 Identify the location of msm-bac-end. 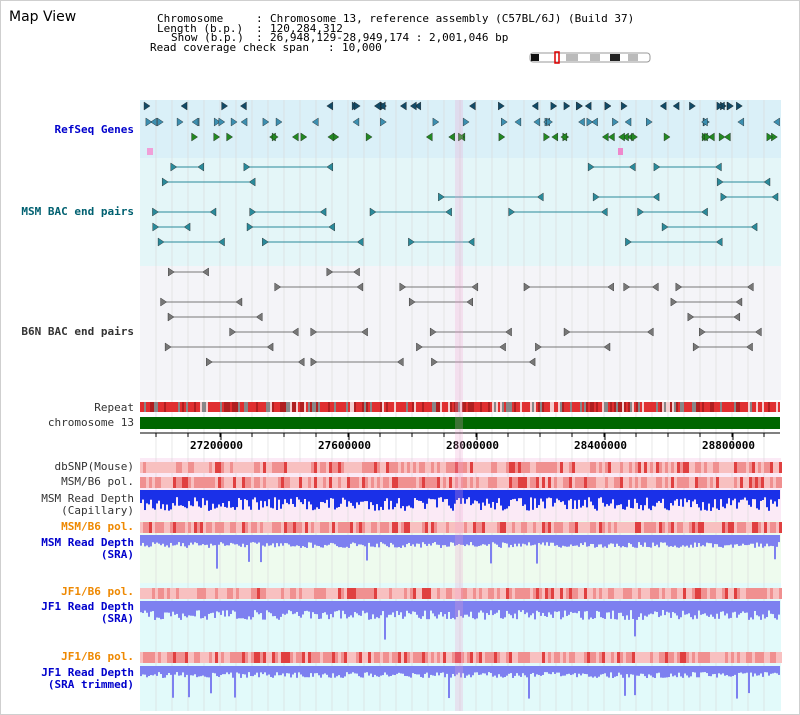
(640, 212).